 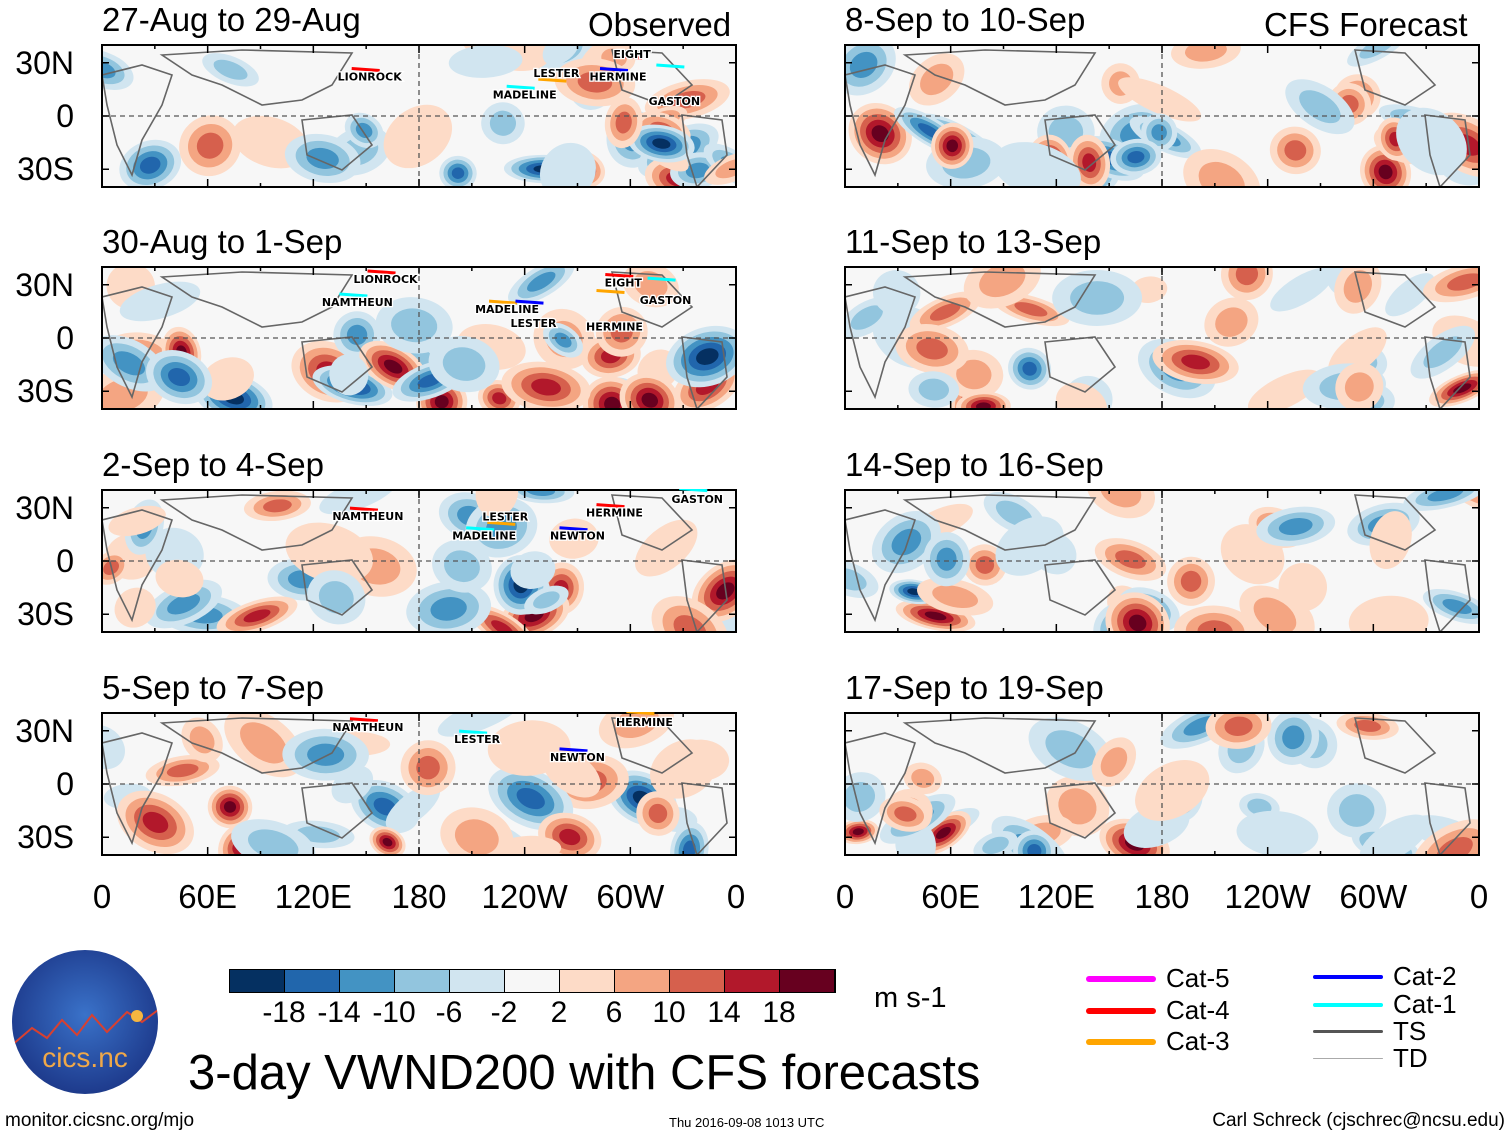 I want to click on lat-label: 0, so click(x=65, y=116).